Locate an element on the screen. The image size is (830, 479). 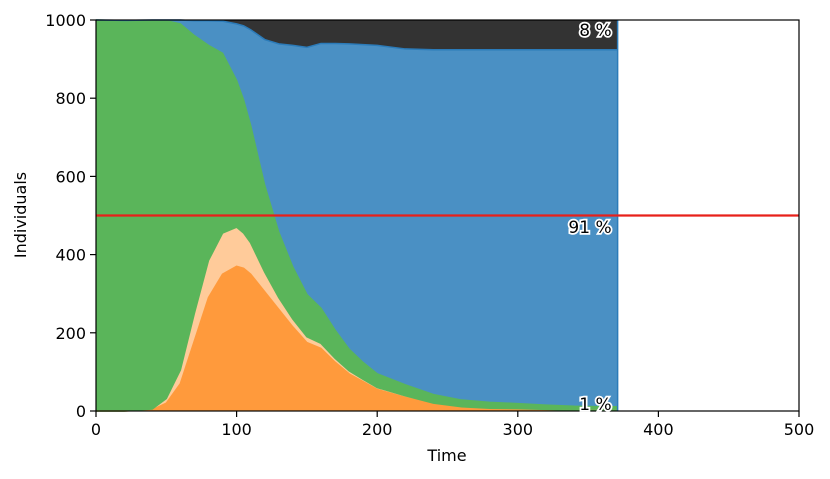
percent-annotation: 8 % is located at coordinates (595, 31).